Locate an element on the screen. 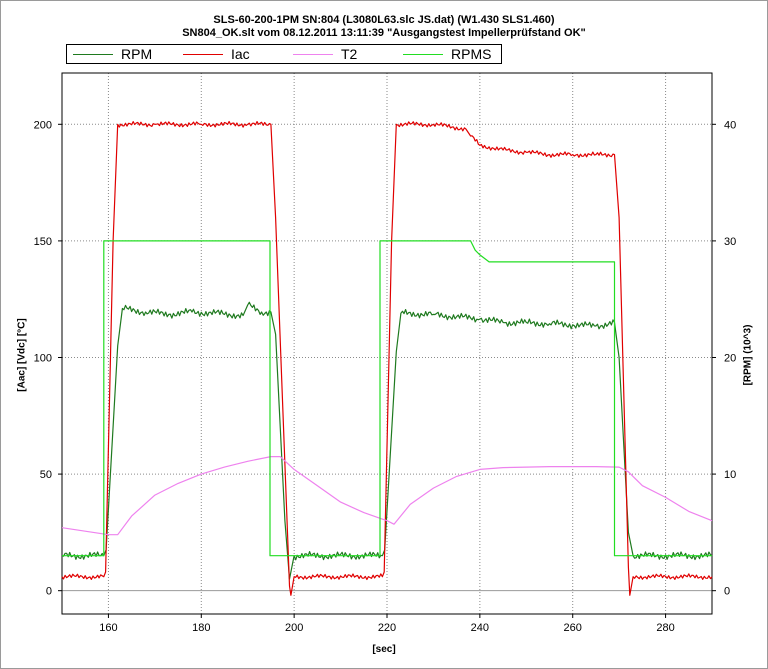  legend-label-t2: T2 is located at coordinates (349, 54).